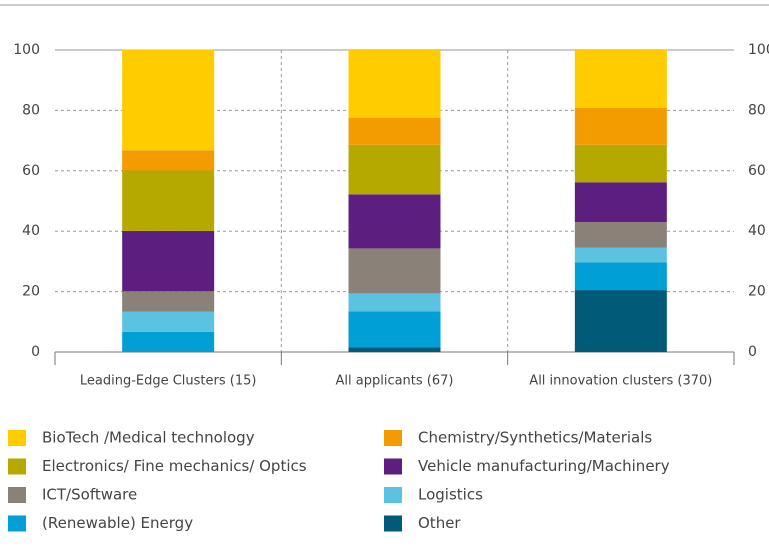  Describe the element at coordinates (620, 381) in the screenshot. I see `x-tick-label: All innovation clusters (370)` at that location.